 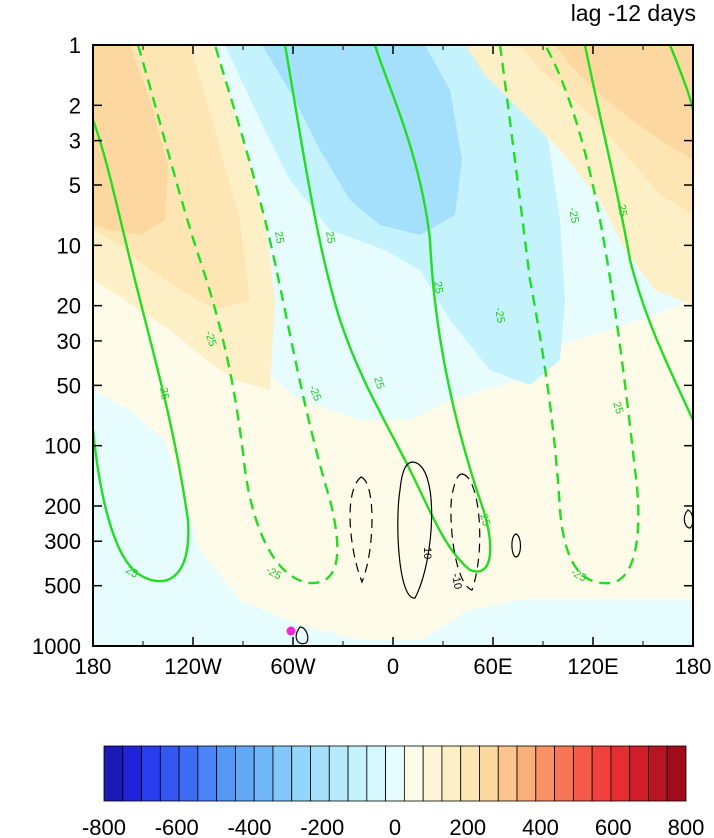 What do you see at coordinates (75, 105) in the screenshot?
I see `y-tick-label: 2` at bounding box center [75, 105].